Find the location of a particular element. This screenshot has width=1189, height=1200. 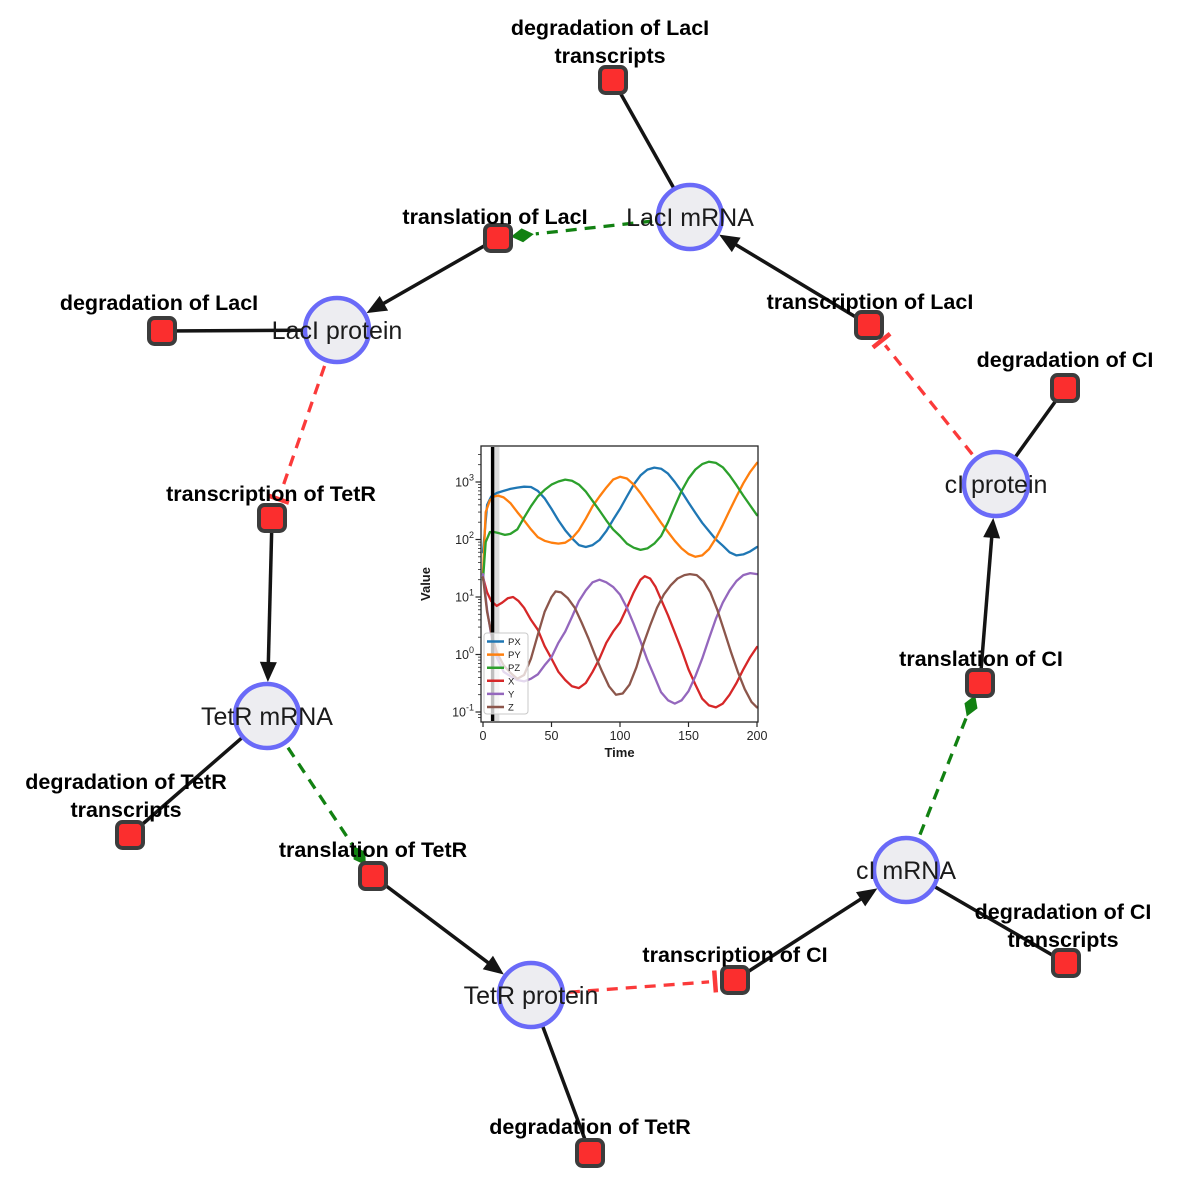

species-label-ci-mrna: cI mRNA is located at coordinates (906, 871).